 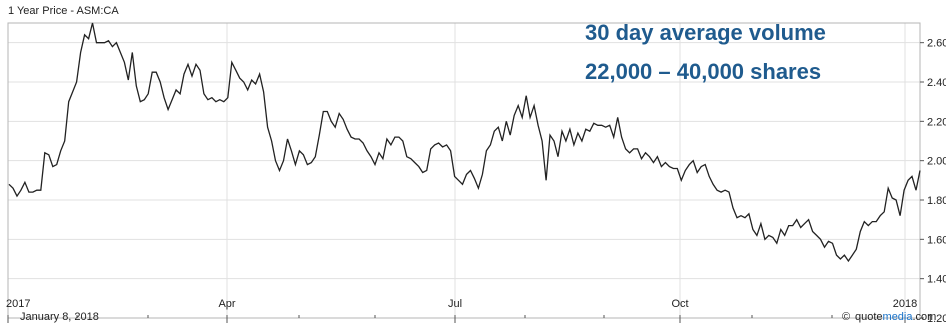 I want to click on quotemedia-logo: © quotemedia.com, so click(x=889, y=317).